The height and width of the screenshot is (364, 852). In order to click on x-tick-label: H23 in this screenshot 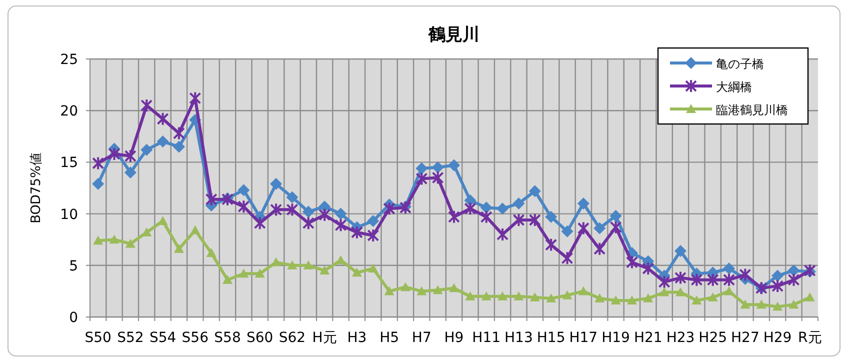, I will do `click(680, 338)`.